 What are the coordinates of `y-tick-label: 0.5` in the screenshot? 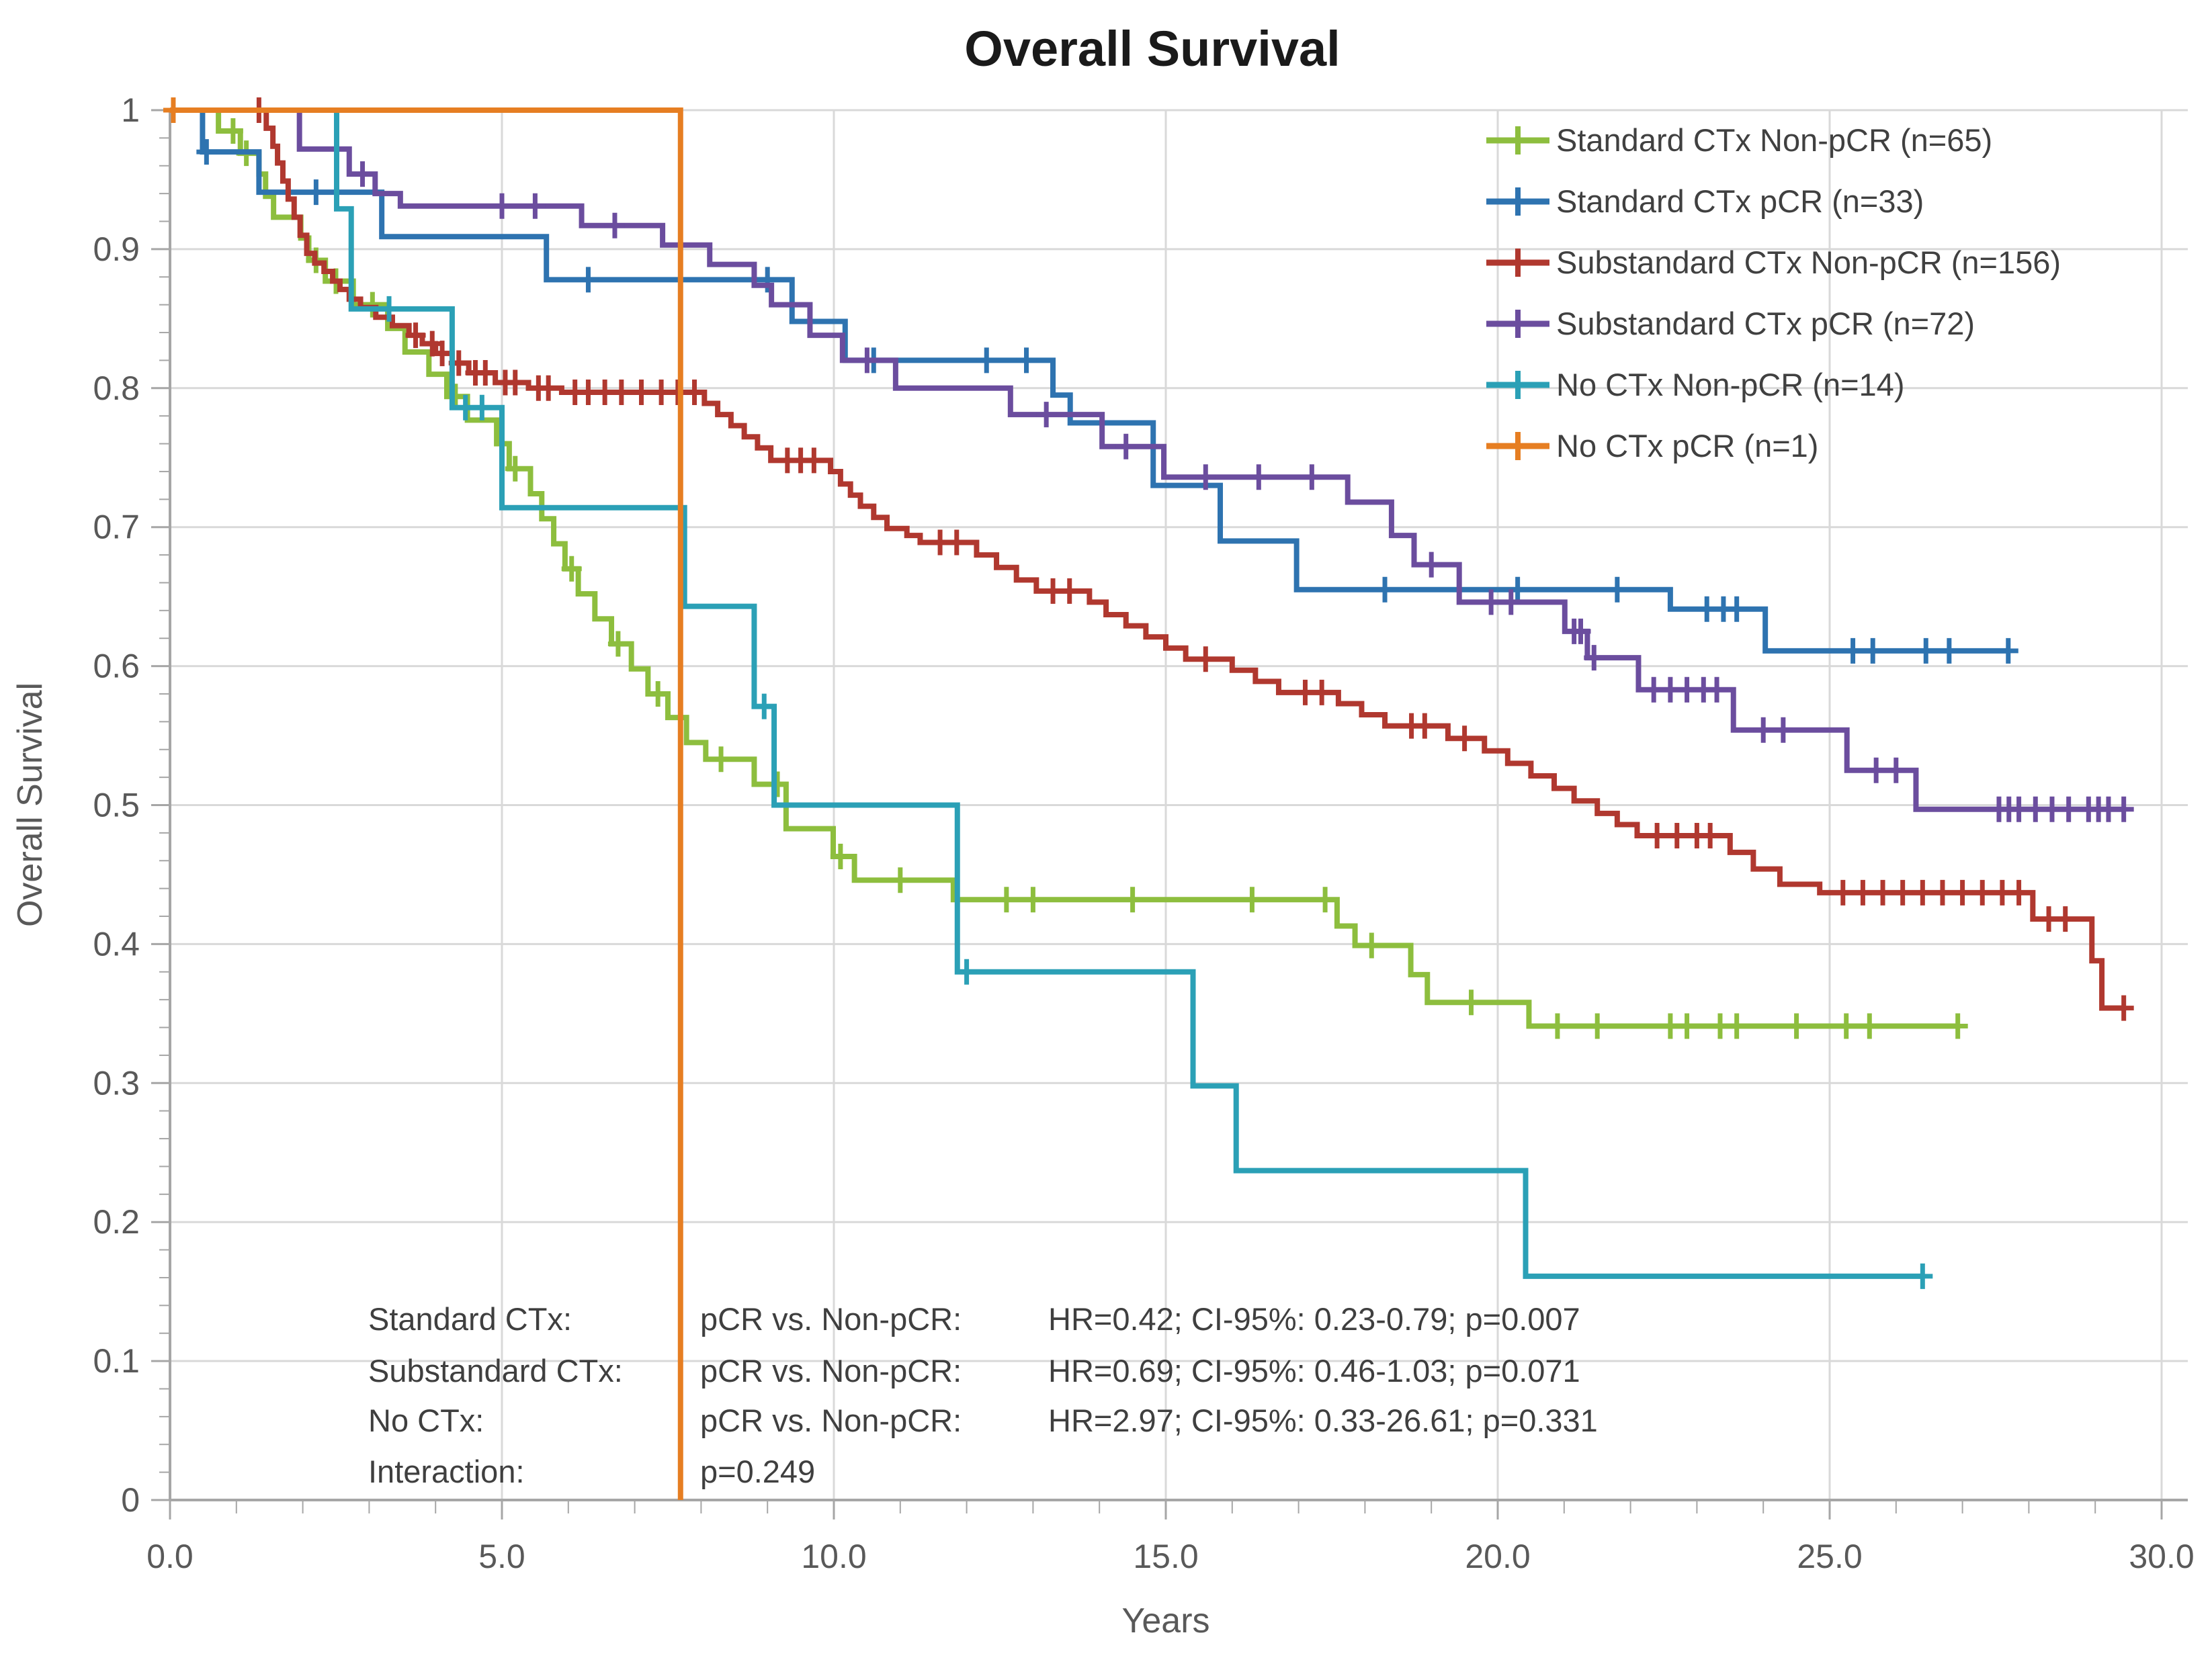 It's located at (117, 805).